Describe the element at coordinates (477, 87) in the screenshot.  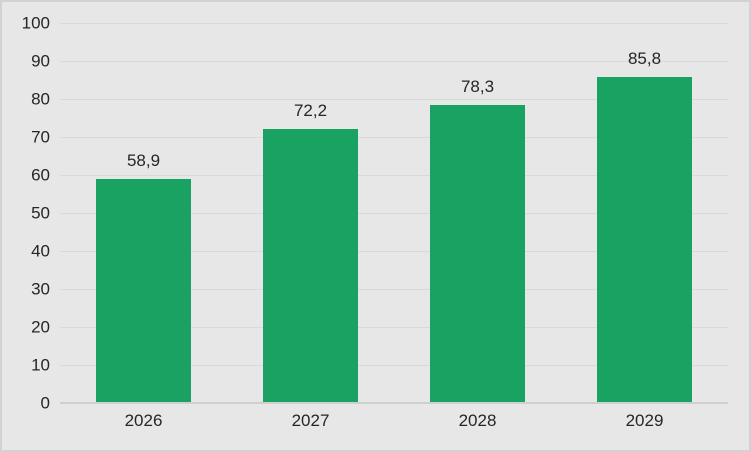
I see `bar-value-label: 78,3` at that location.